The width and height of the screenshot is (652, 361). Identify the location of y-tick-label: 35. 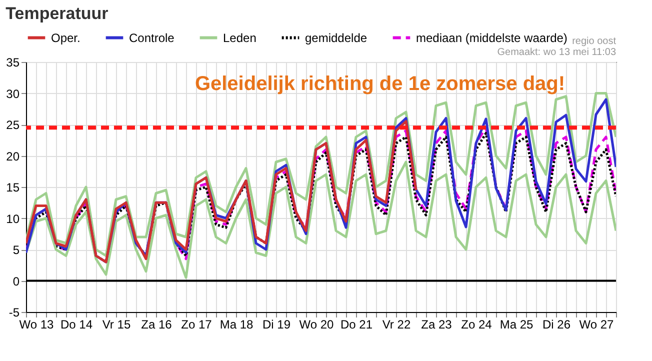
(13, 63).